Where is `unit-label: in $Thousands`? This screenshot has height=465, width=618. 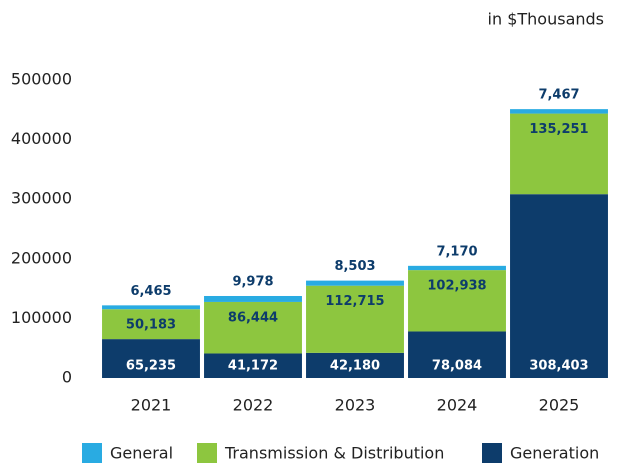
unit-label: in $Thousands is located at coordinates (546, 19).